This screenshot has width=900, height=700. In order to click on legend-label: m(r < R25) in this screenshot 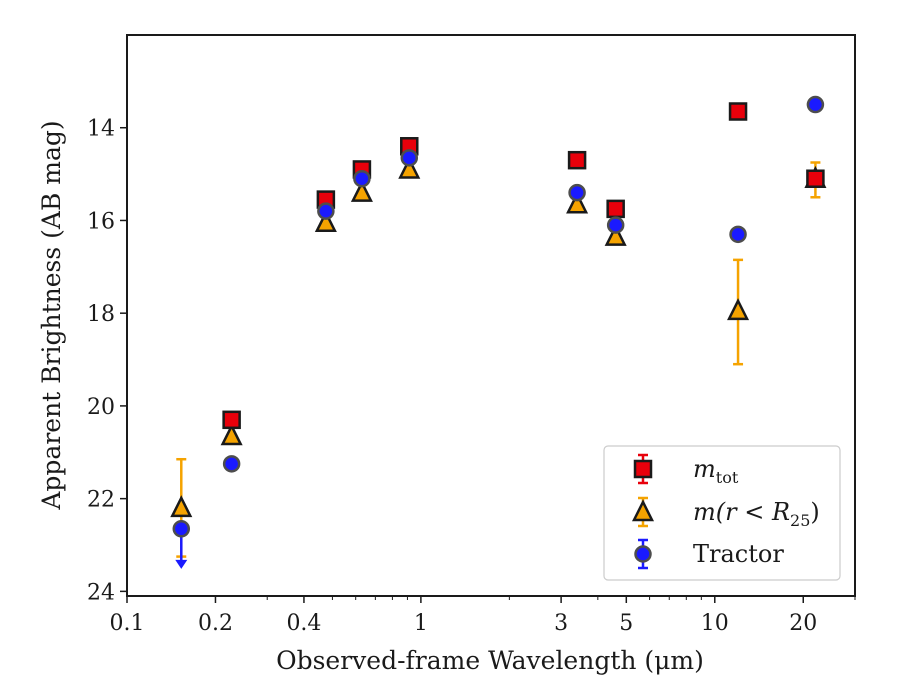, I will do `click(756, 514)`.